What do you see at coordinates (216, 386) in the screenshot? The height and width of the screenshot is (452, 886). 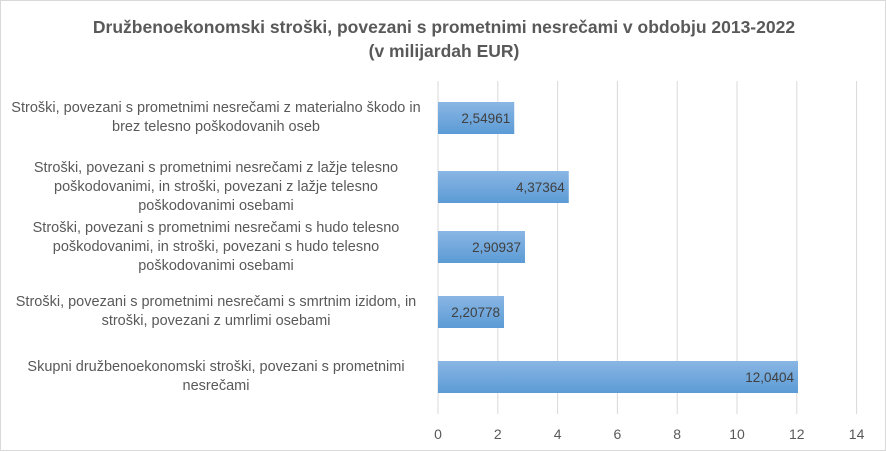 I see `category-label-line: nesrečami` at bounding box center [216, 386].